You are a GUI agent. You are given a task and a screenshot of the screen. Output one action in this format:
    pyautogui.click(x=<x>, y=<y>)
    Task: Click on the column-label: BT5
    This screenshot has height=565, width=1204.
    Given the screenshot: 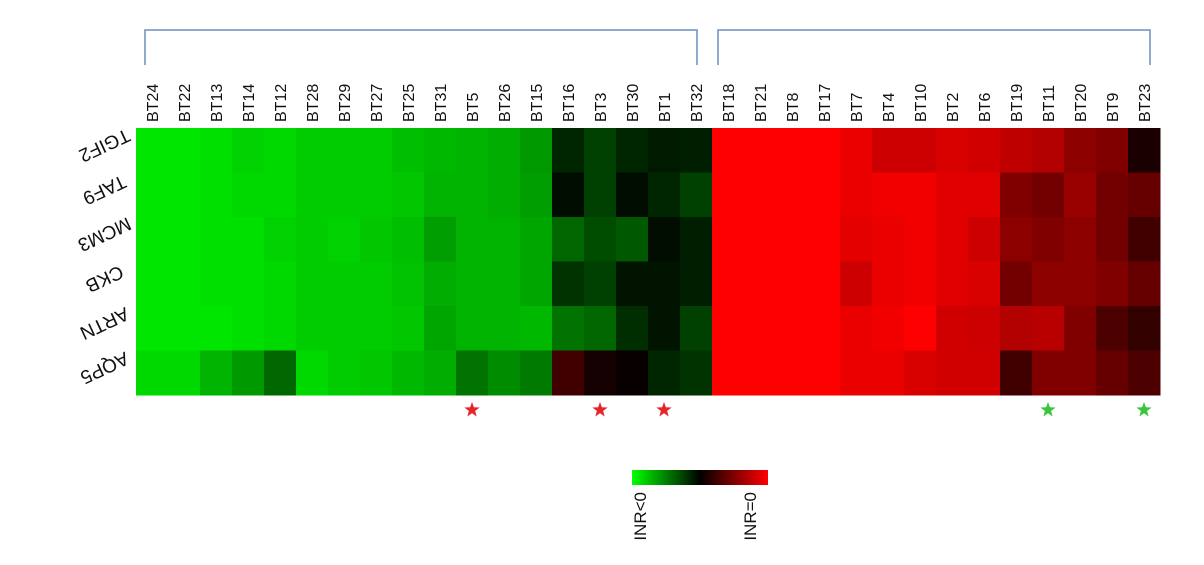 What is the action you would take?
    pyautogui.click(x=473, y=107)
    